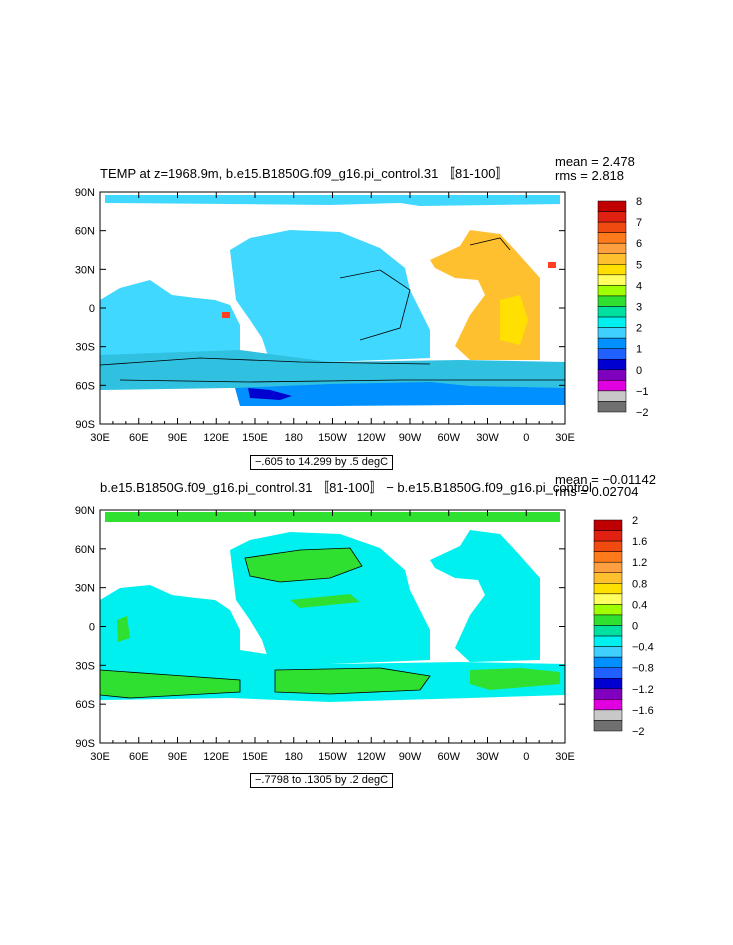 The width and height of the screenshot is (733, 945). What do you see at coordinates (330, 296) in the screenshot?
I see `field-pacific` at bounding box center [330, 296].